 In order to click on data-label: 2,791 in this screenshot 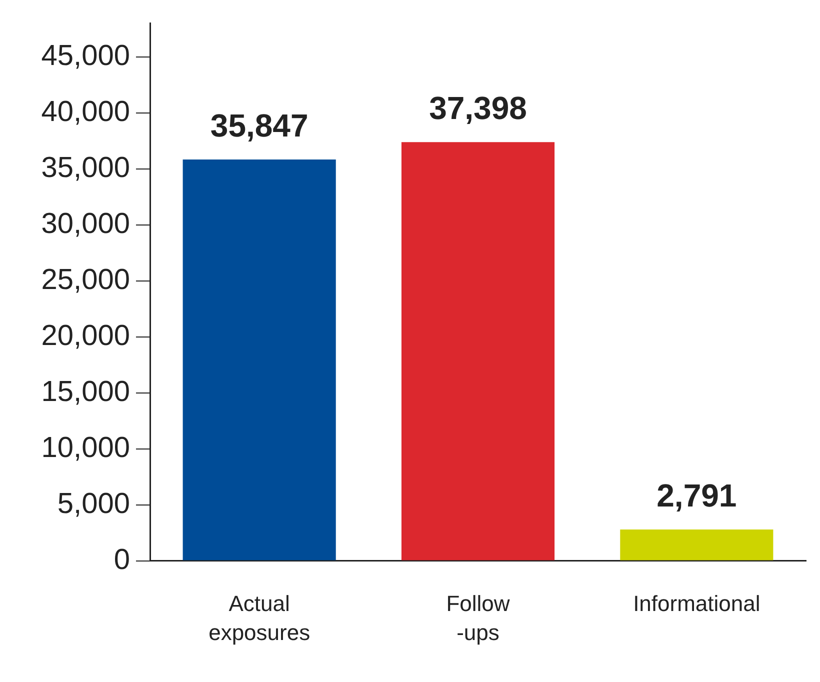, I will do `click(696, 495)`.